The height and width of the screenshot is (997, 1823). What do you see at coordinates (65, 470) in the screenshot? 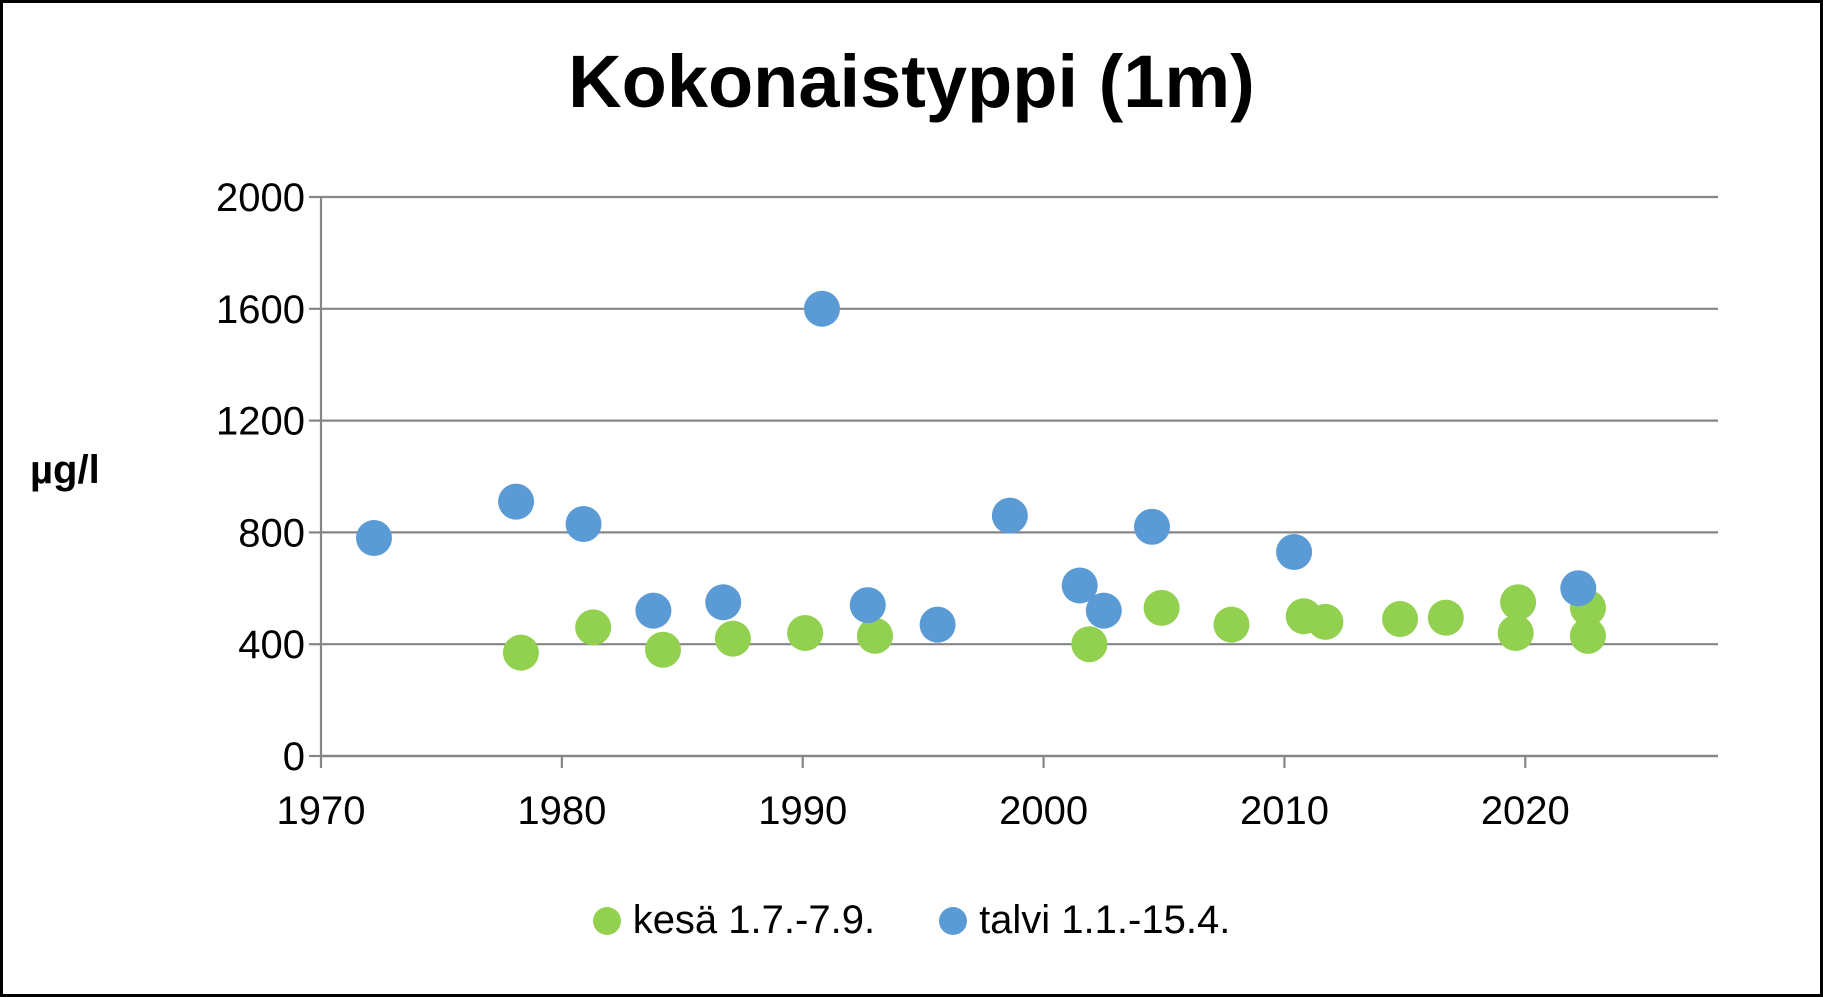
I see `y-axis-label: µg/l` at bounding box center [65, 470].